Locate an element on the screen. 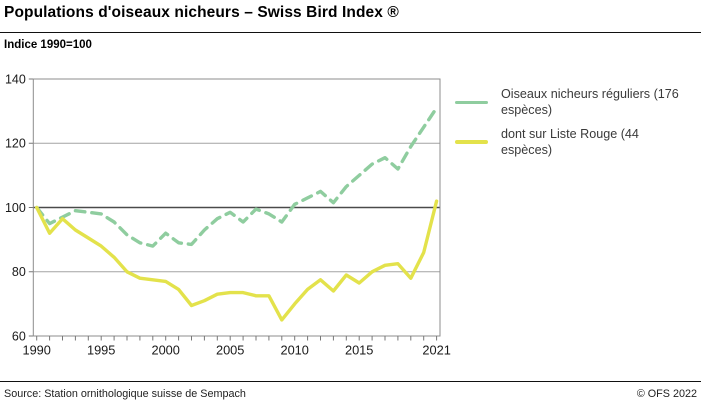 The height and width of the screenshot is (410, 701). y-axis-label-80: 80 is located at coordinates (19, 272).